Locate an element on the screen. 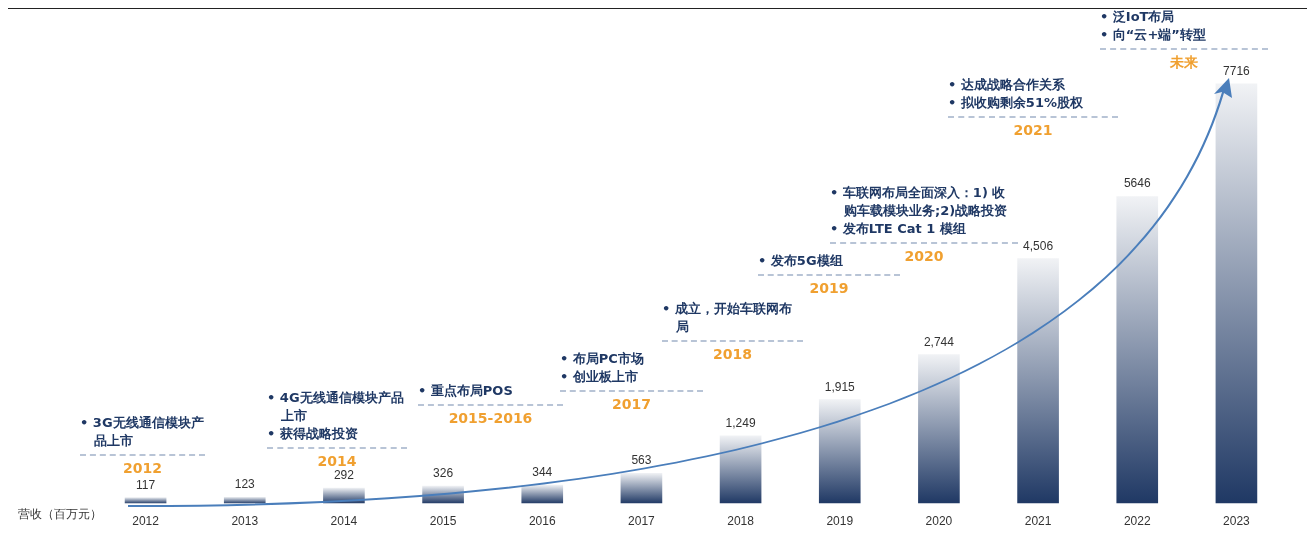 This screenshot has width=1315, height=540. x-tick-label: 2013 is located at coordinates (245, 521).